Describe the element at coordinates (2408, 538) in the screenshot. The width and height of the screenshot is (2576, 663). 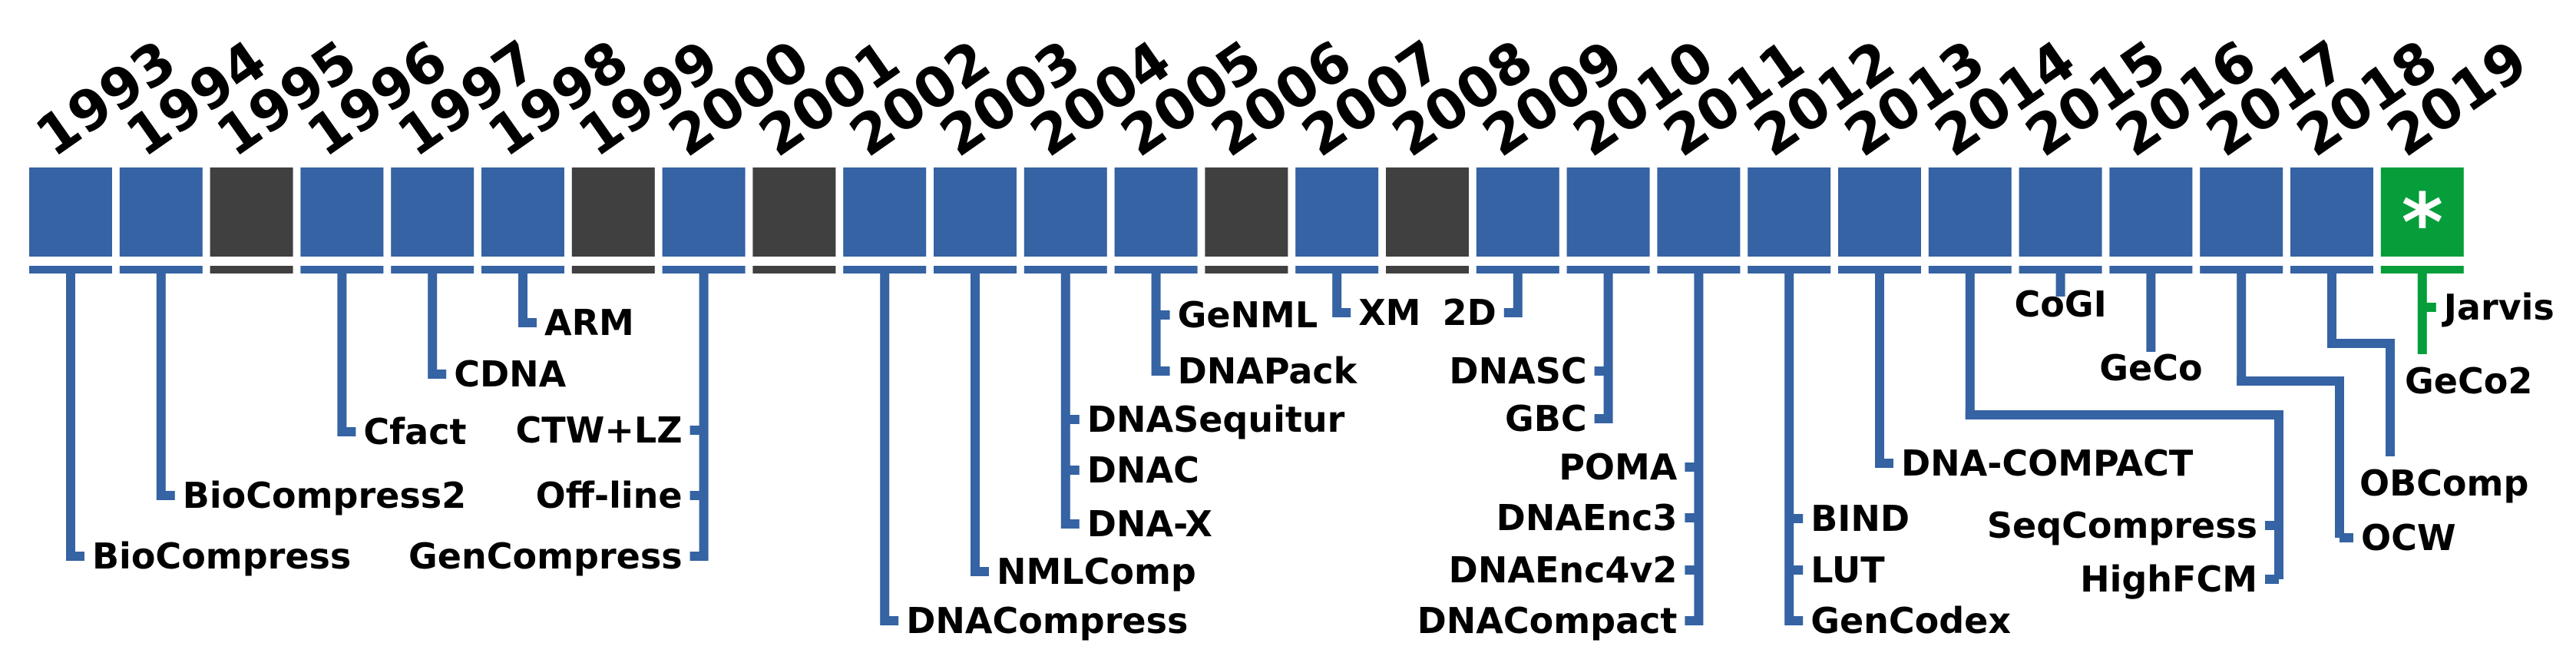
I see `method-label-ocw: OCW` at that location.